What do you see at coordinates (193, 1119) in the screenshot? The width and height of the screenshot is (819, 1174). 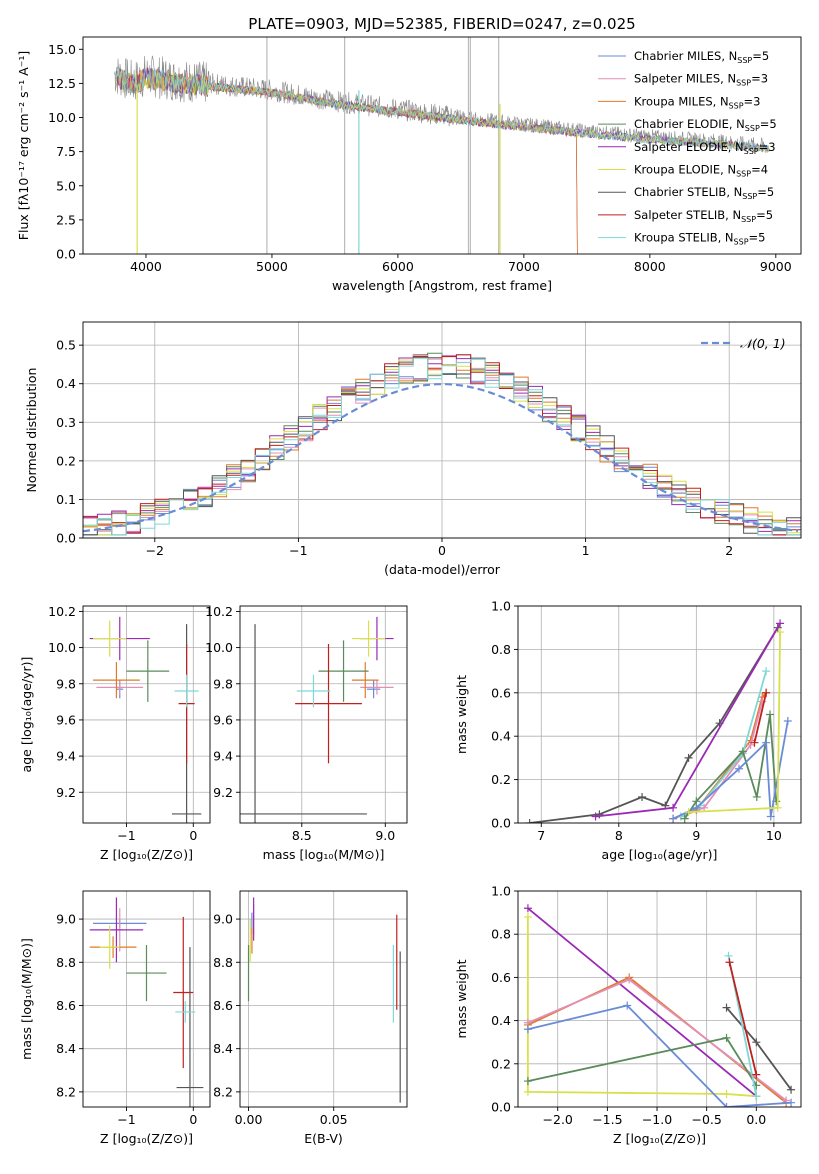 I see `x-tick-label: 0` at bounding box center [193, 1119].